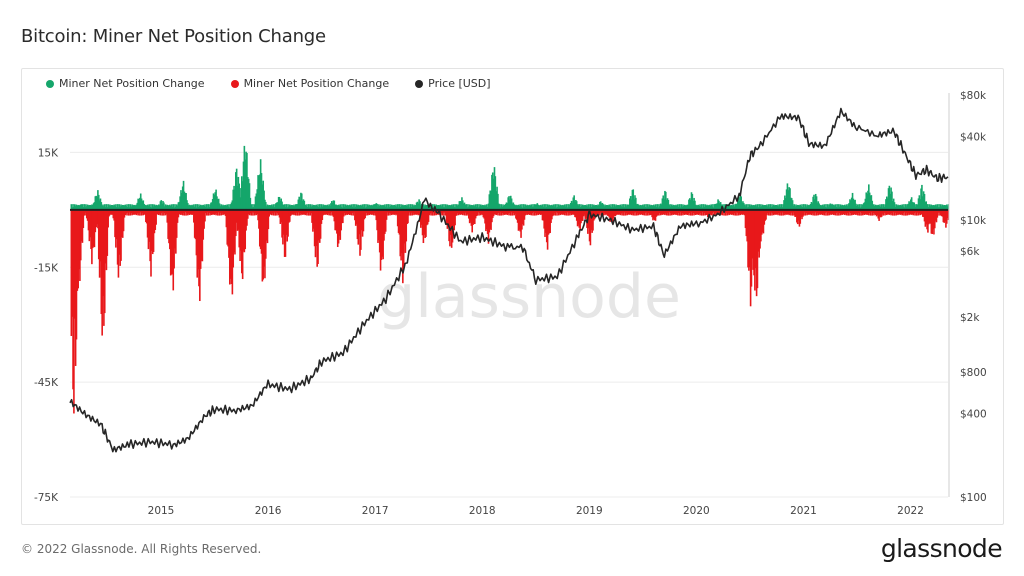  What do you see at coordinates (973, 96) in the screenshot?
I see `y-right-tick-label: $80k` at bounding box center [973, 96].